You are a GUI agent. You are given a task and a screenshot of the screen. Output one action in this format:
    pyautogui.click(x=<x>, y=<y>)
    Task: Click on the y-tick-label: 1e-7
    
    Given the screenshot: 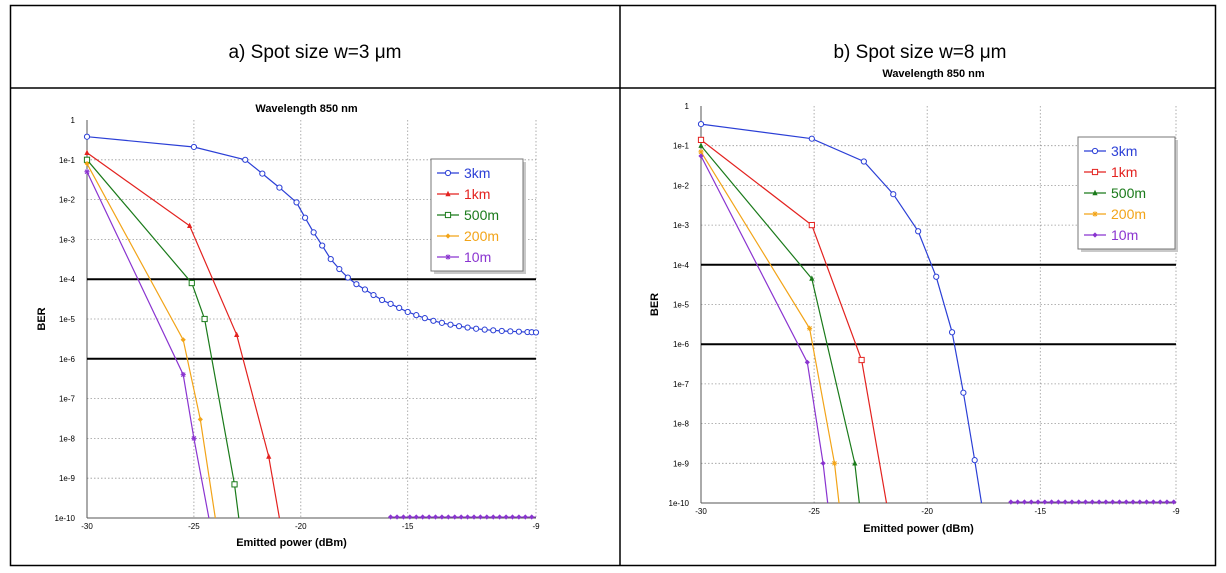 What is the action you would take?
    pyautogui.click(x=681, y=384)
    